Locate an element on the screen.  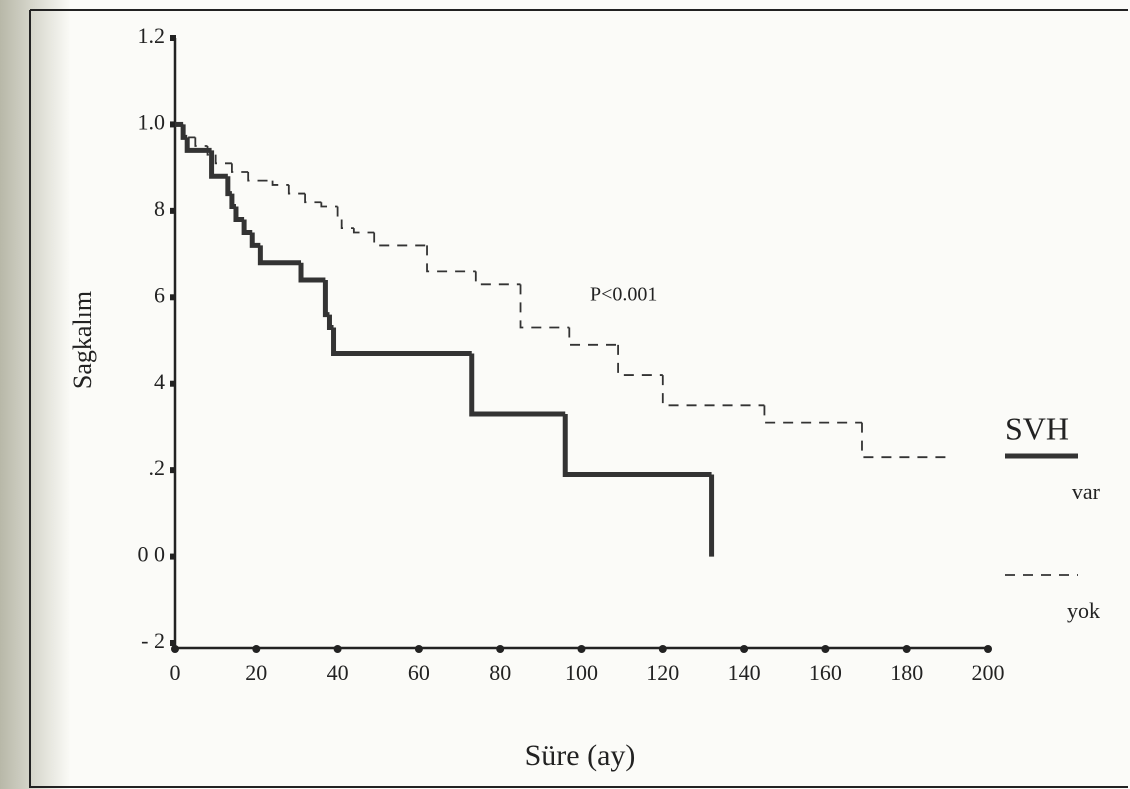
x-tick-label: 160 is located at coordinates (825, 672).